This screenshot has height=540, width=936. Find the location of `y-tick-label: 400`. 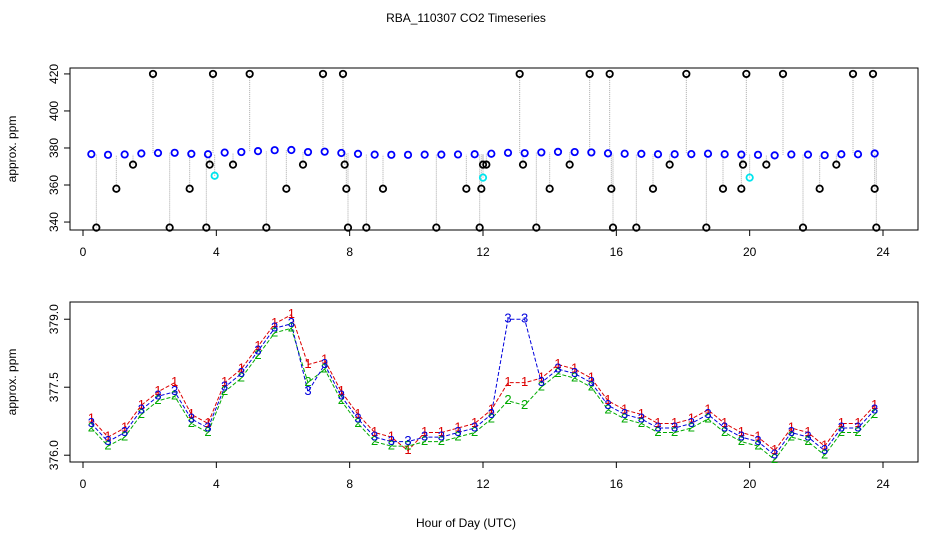

y-tick-label: 400 is located at coordinates (54, 111).